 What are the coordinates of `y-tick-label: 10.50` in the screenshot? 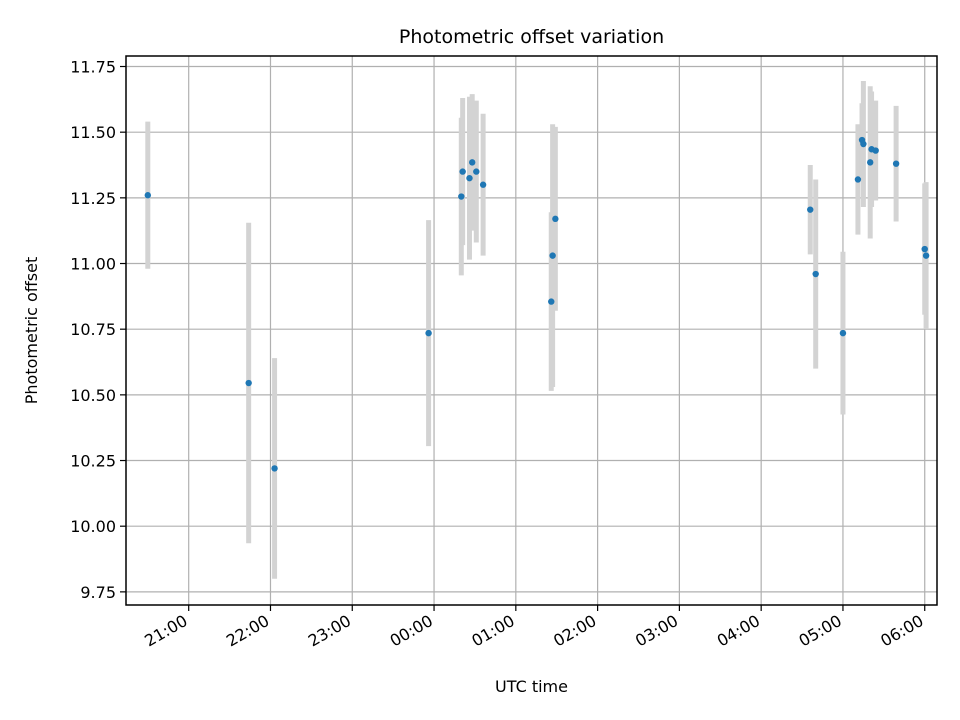 It's located at (93, 395).